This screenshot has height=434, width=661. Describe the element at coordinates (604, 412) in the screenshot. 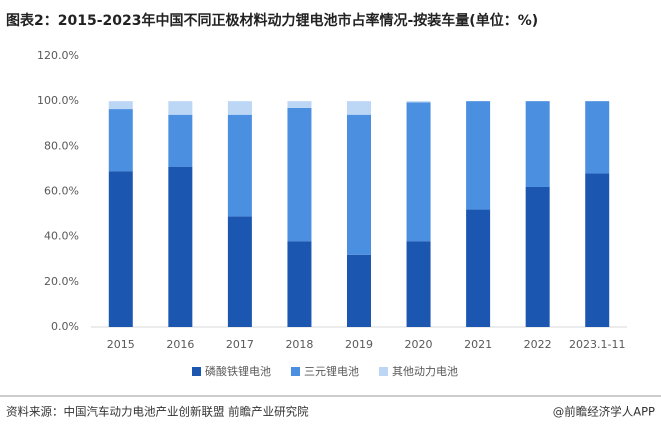

I see `brand: @前瞻经济学人APP` at that location.